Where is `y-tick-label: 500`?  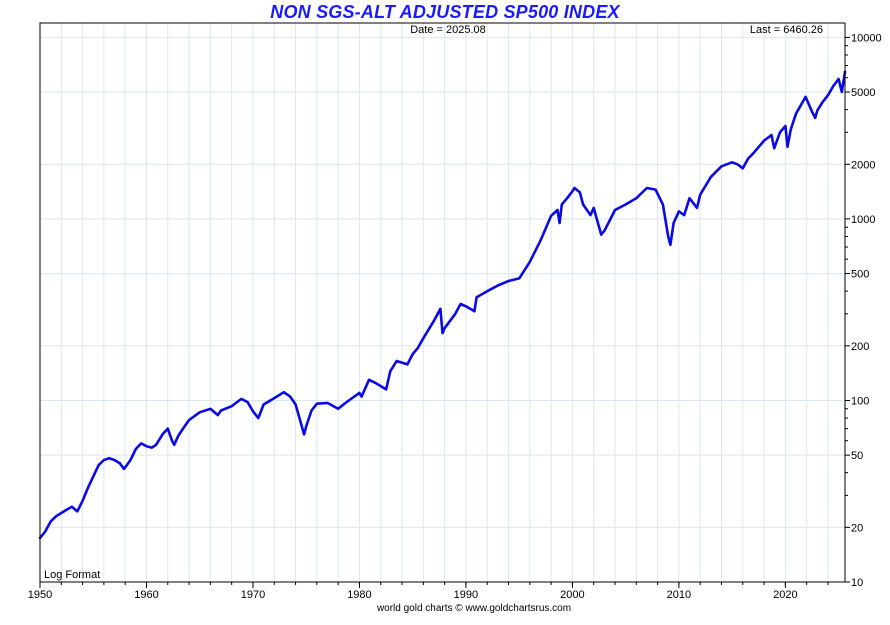
y-tick-label: 500 is located at coordinates (860, 275).